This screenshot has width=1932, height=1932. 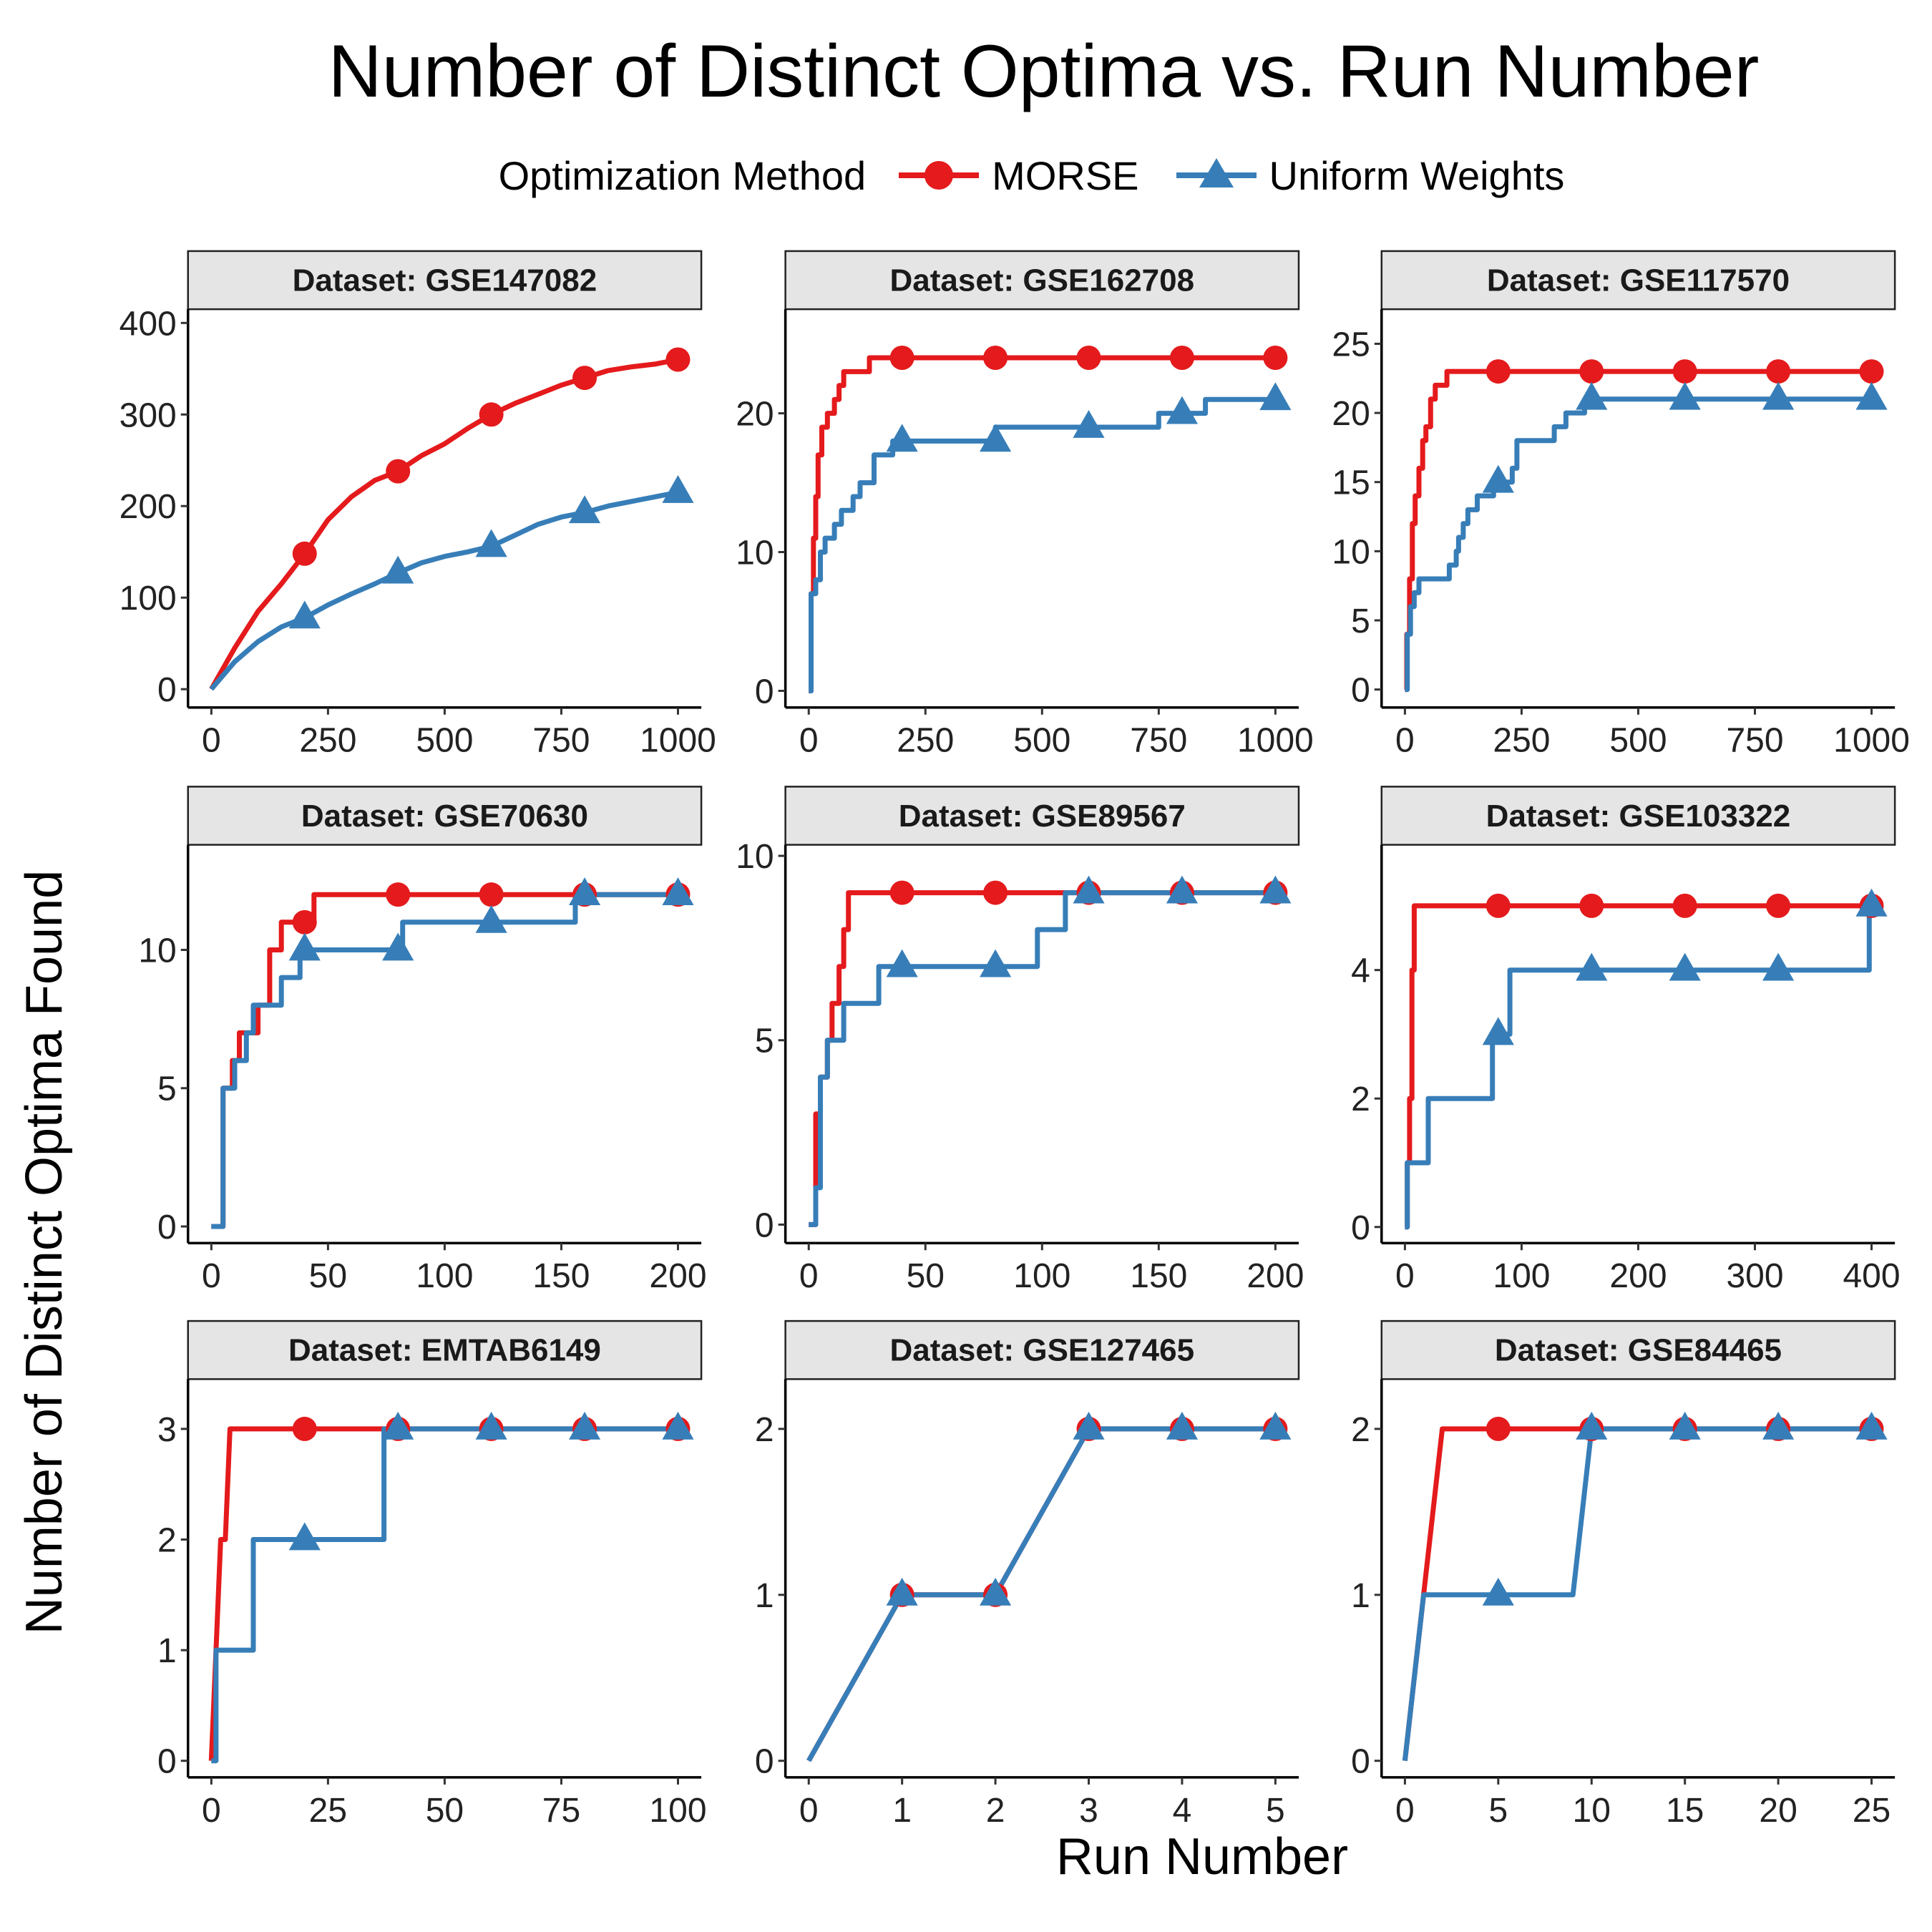 I want to click on y-tick-label: 100, so click(x=148, y=599).